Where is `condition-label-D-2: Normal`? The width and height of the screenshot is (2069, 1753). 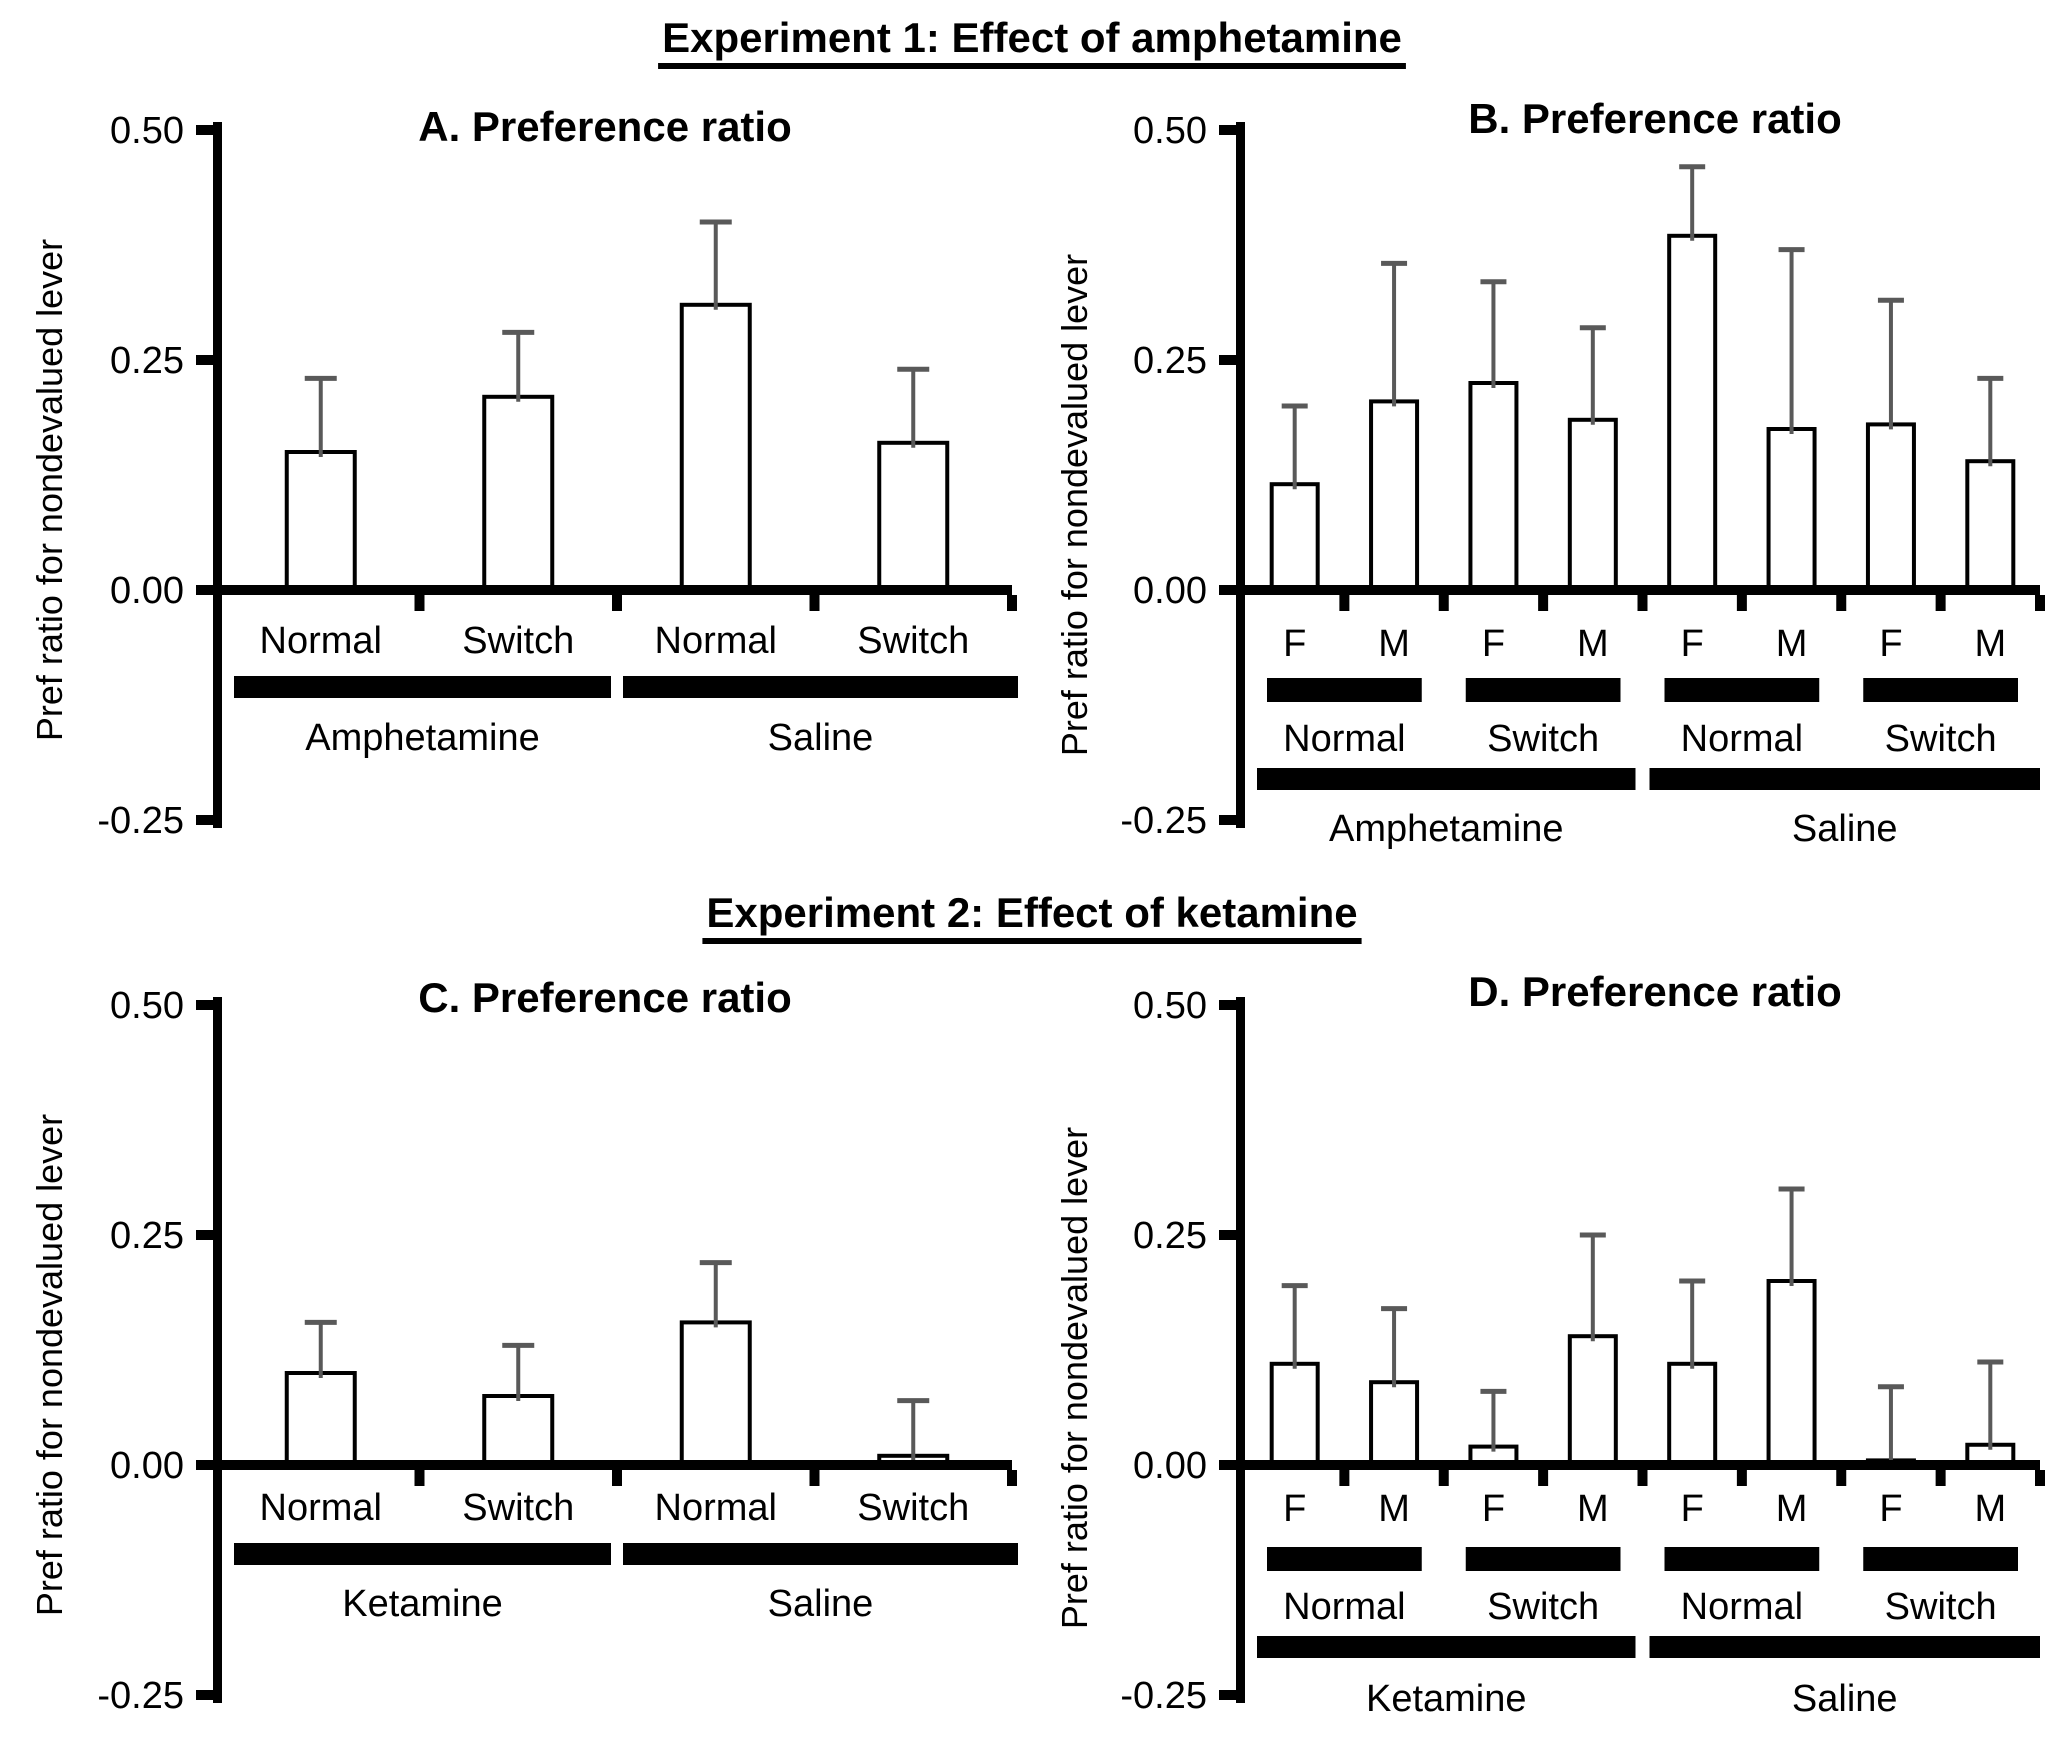 condition-label-D-2: Normal is located at coordinates (1742, 1607).